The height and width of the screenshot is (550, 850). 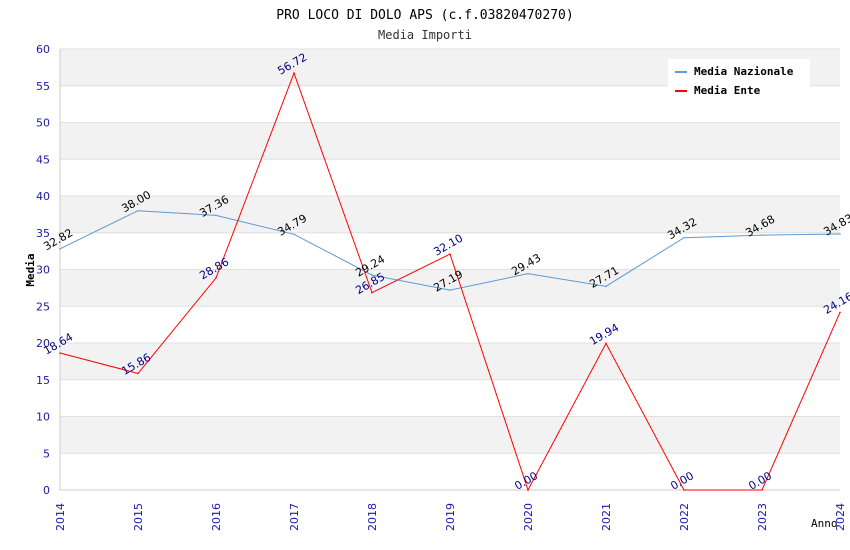 What do you see at coordinates (46, 453) in the screenshot?
I see `y-tick-label: 5` at bounding box center [46, 453].